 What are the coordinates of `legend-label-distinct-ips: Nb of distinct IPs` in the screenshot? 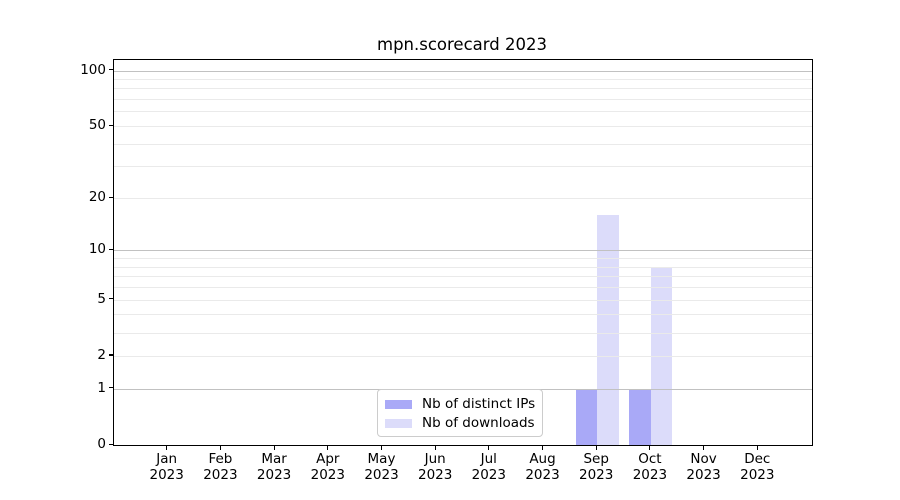 It's located at (479, 404).